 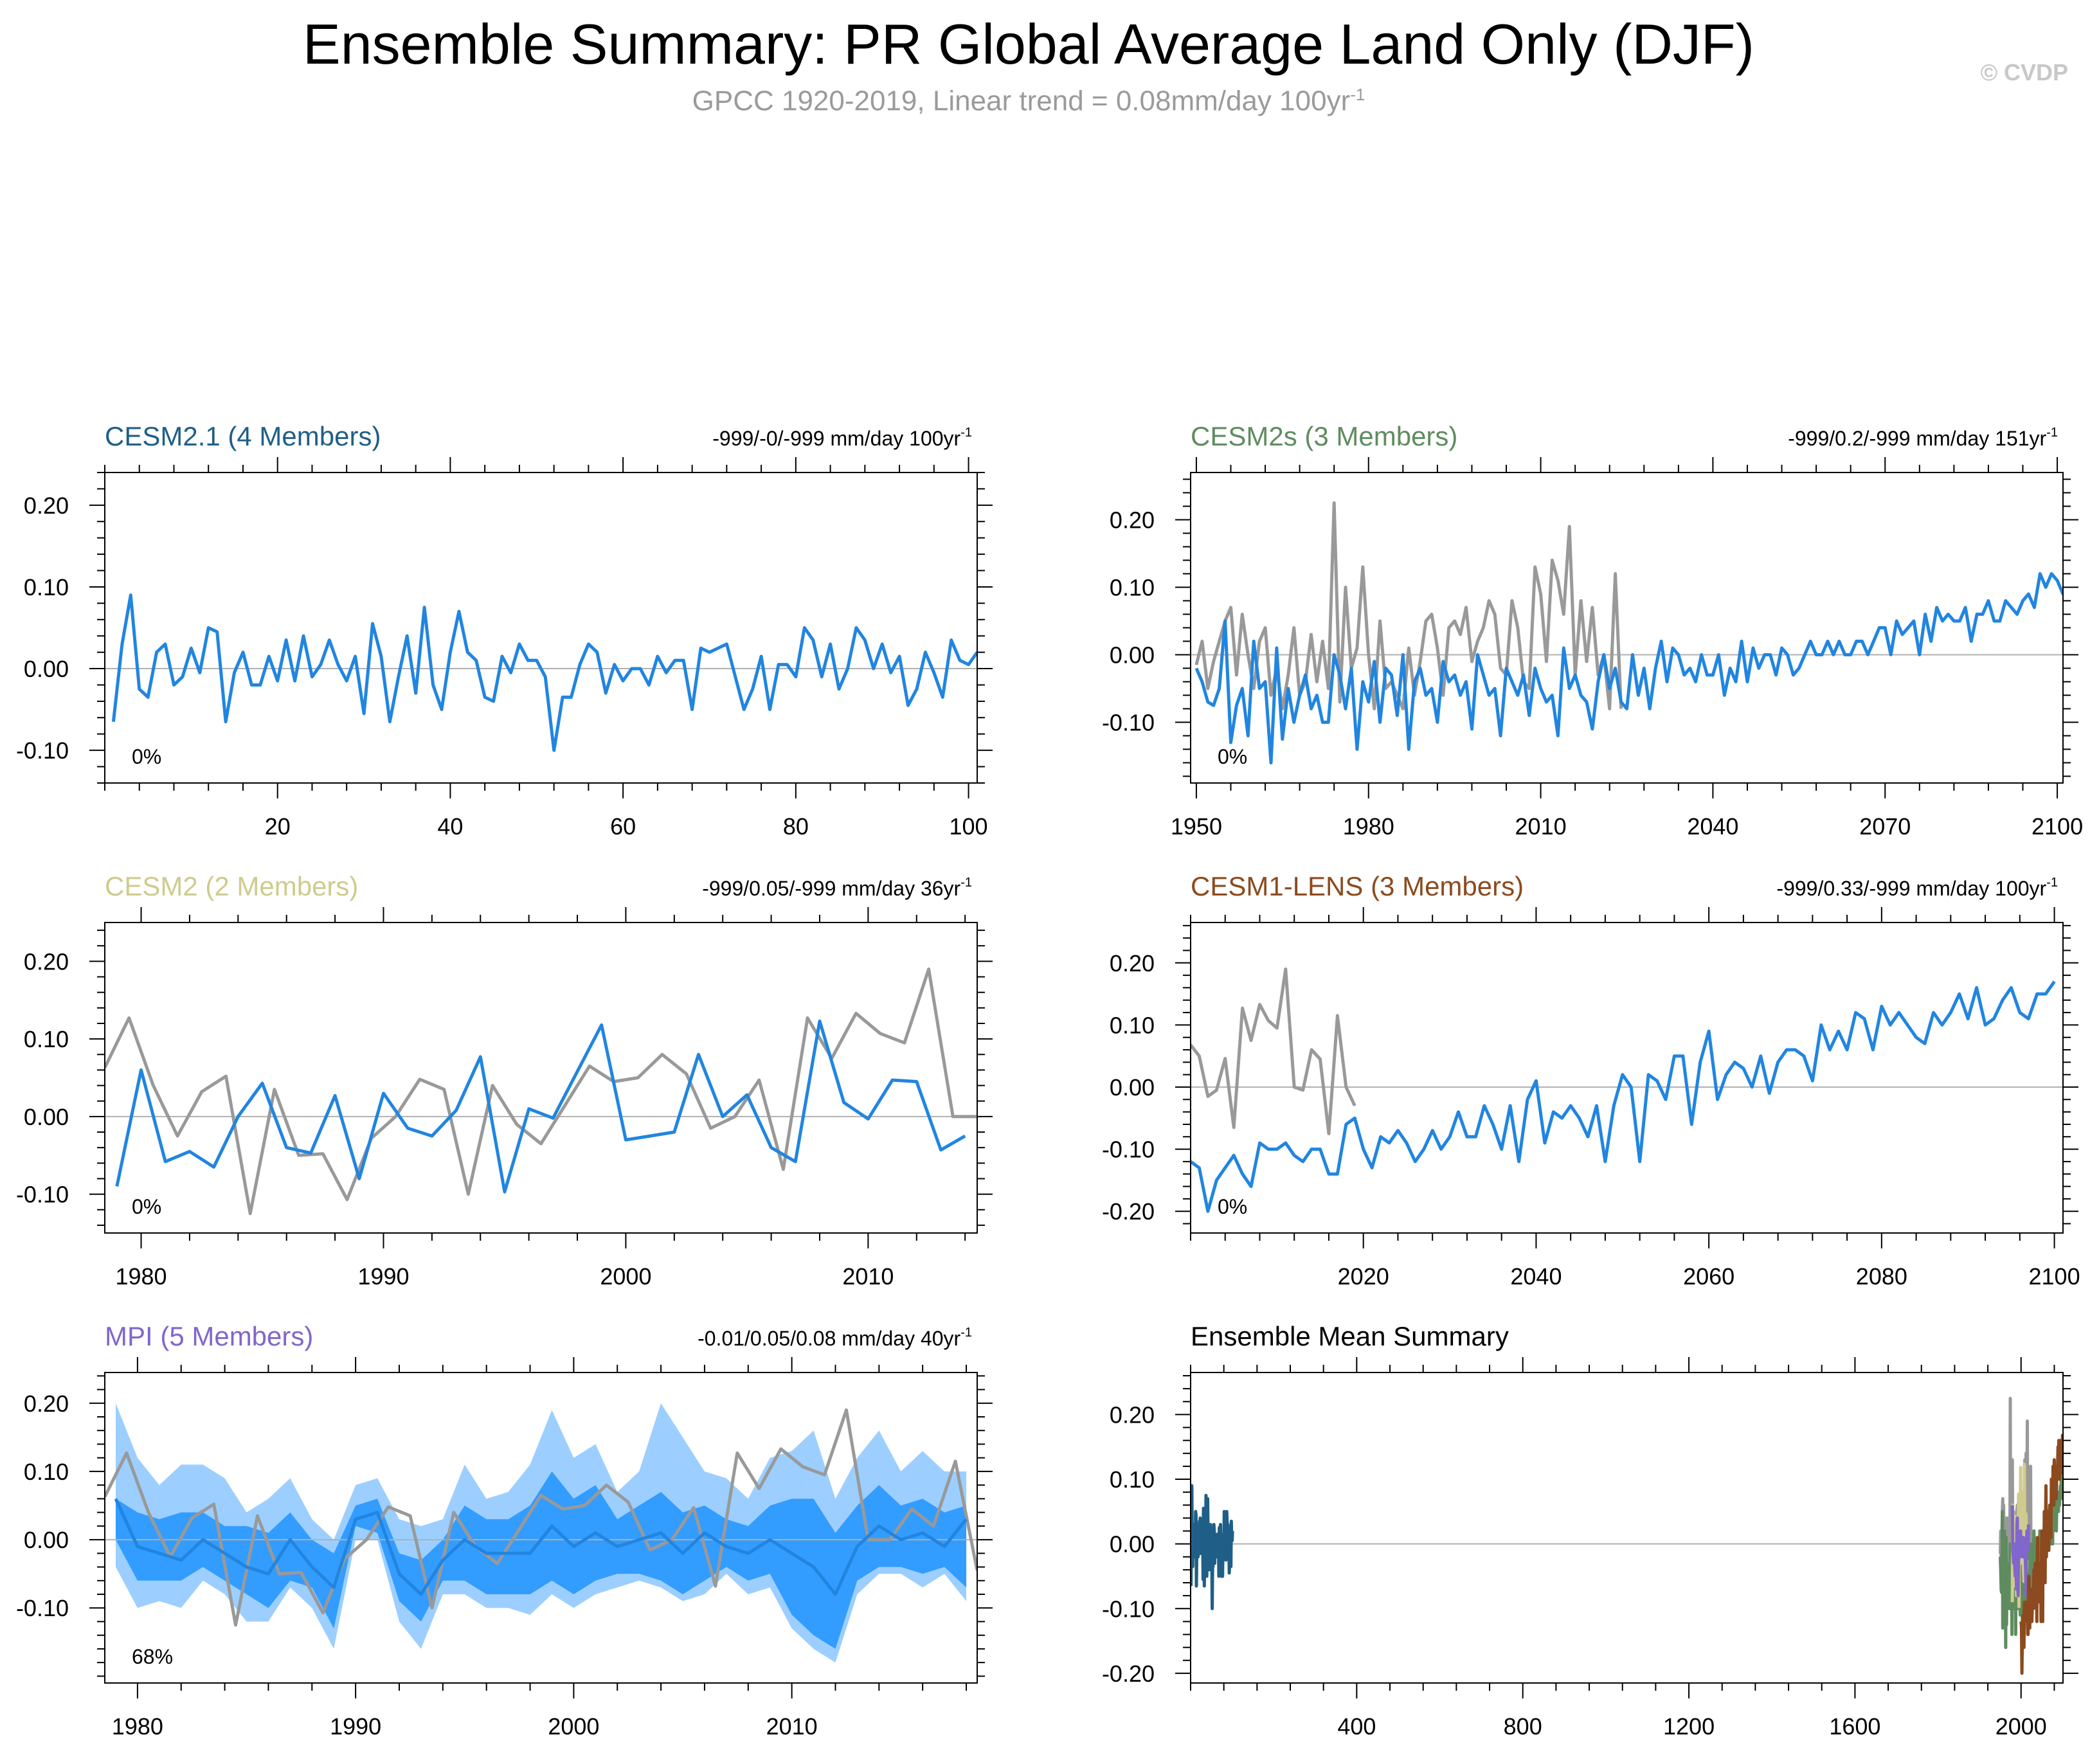 What do you see at coordinates (209, 1336) in the screenshot?
I see `panel-title: MPI (5 Members)` at bounding box center [209, 1336].